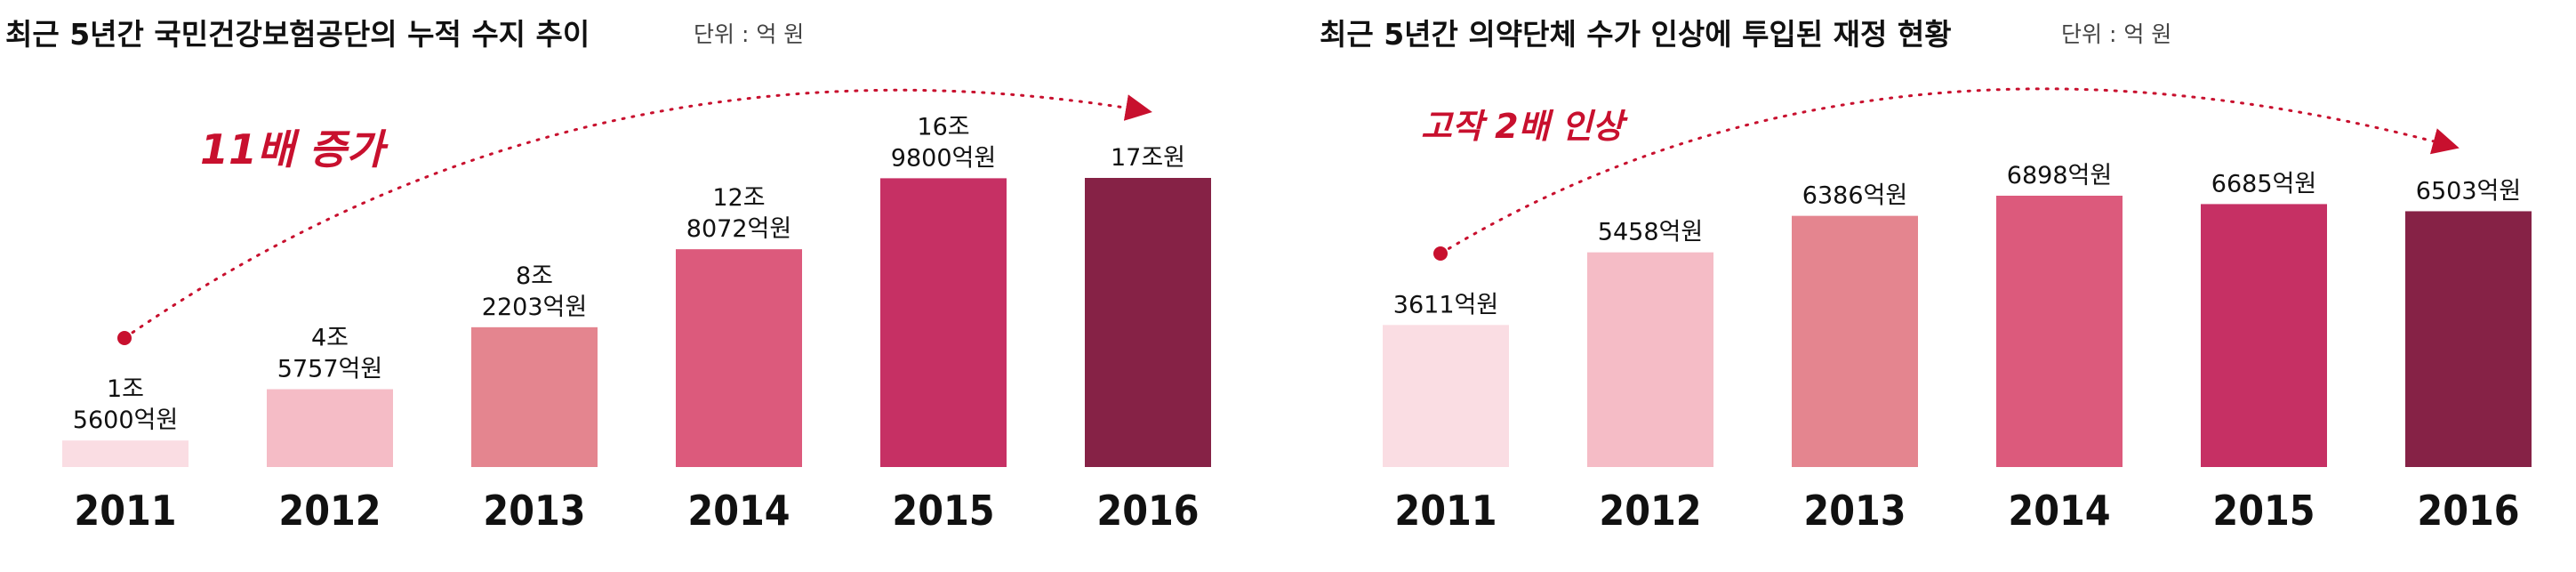 The image size is (2576, 572). What do you see at coordinates (330, 339) in the screenshot?
I see `bar-value-label: 4조` at bounding box center [330, 339].